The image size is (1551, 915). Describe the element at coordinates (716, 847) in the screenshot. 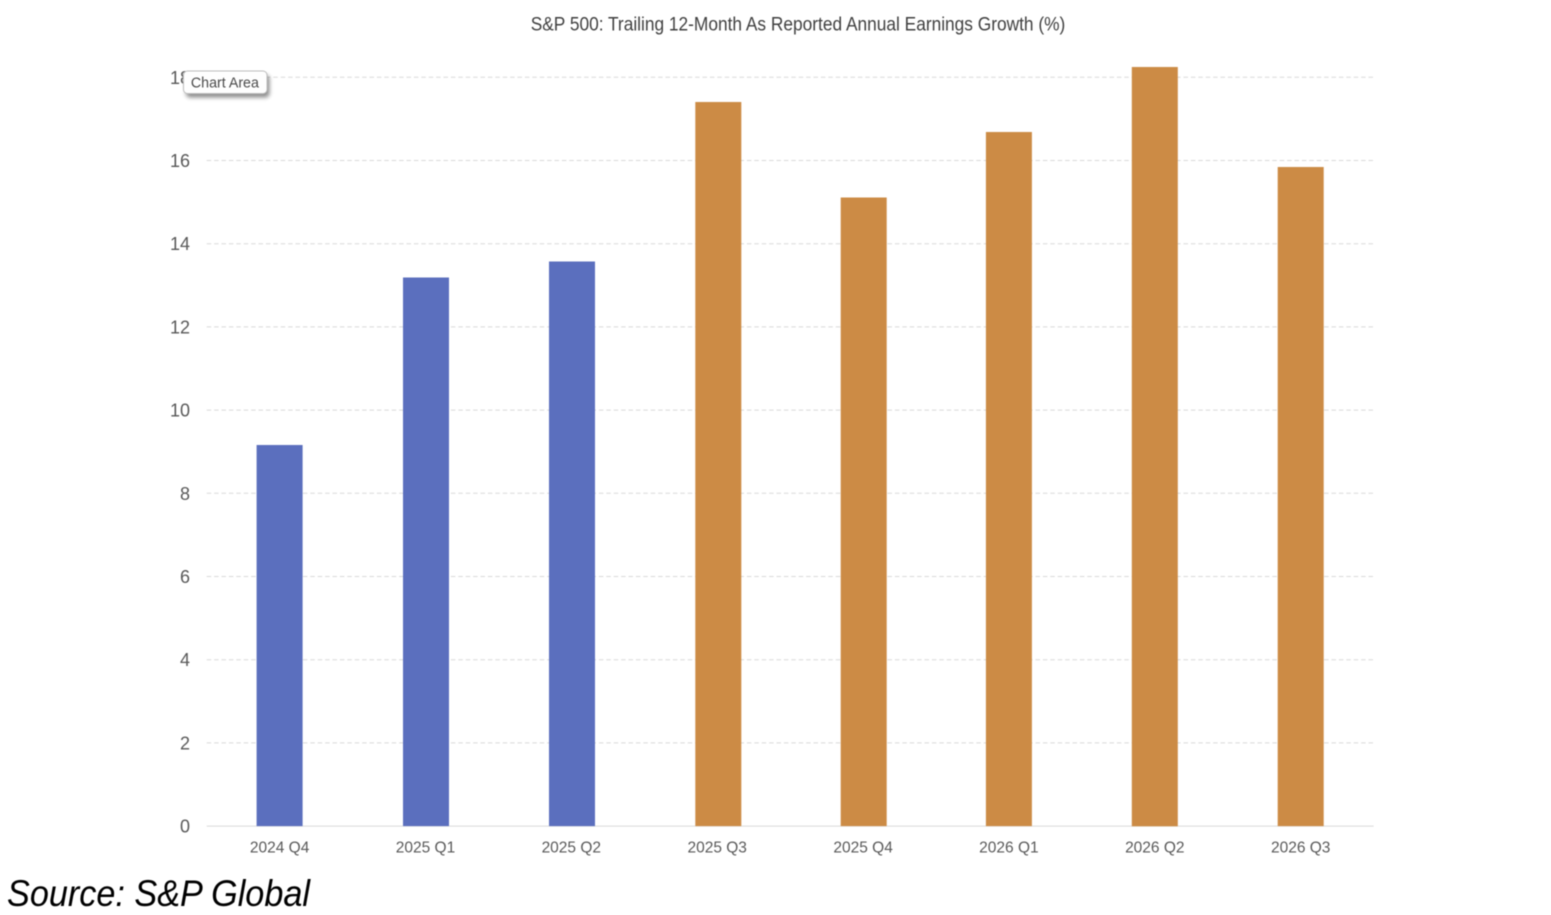

I see `svg-text: 2025 Q3` at that location.